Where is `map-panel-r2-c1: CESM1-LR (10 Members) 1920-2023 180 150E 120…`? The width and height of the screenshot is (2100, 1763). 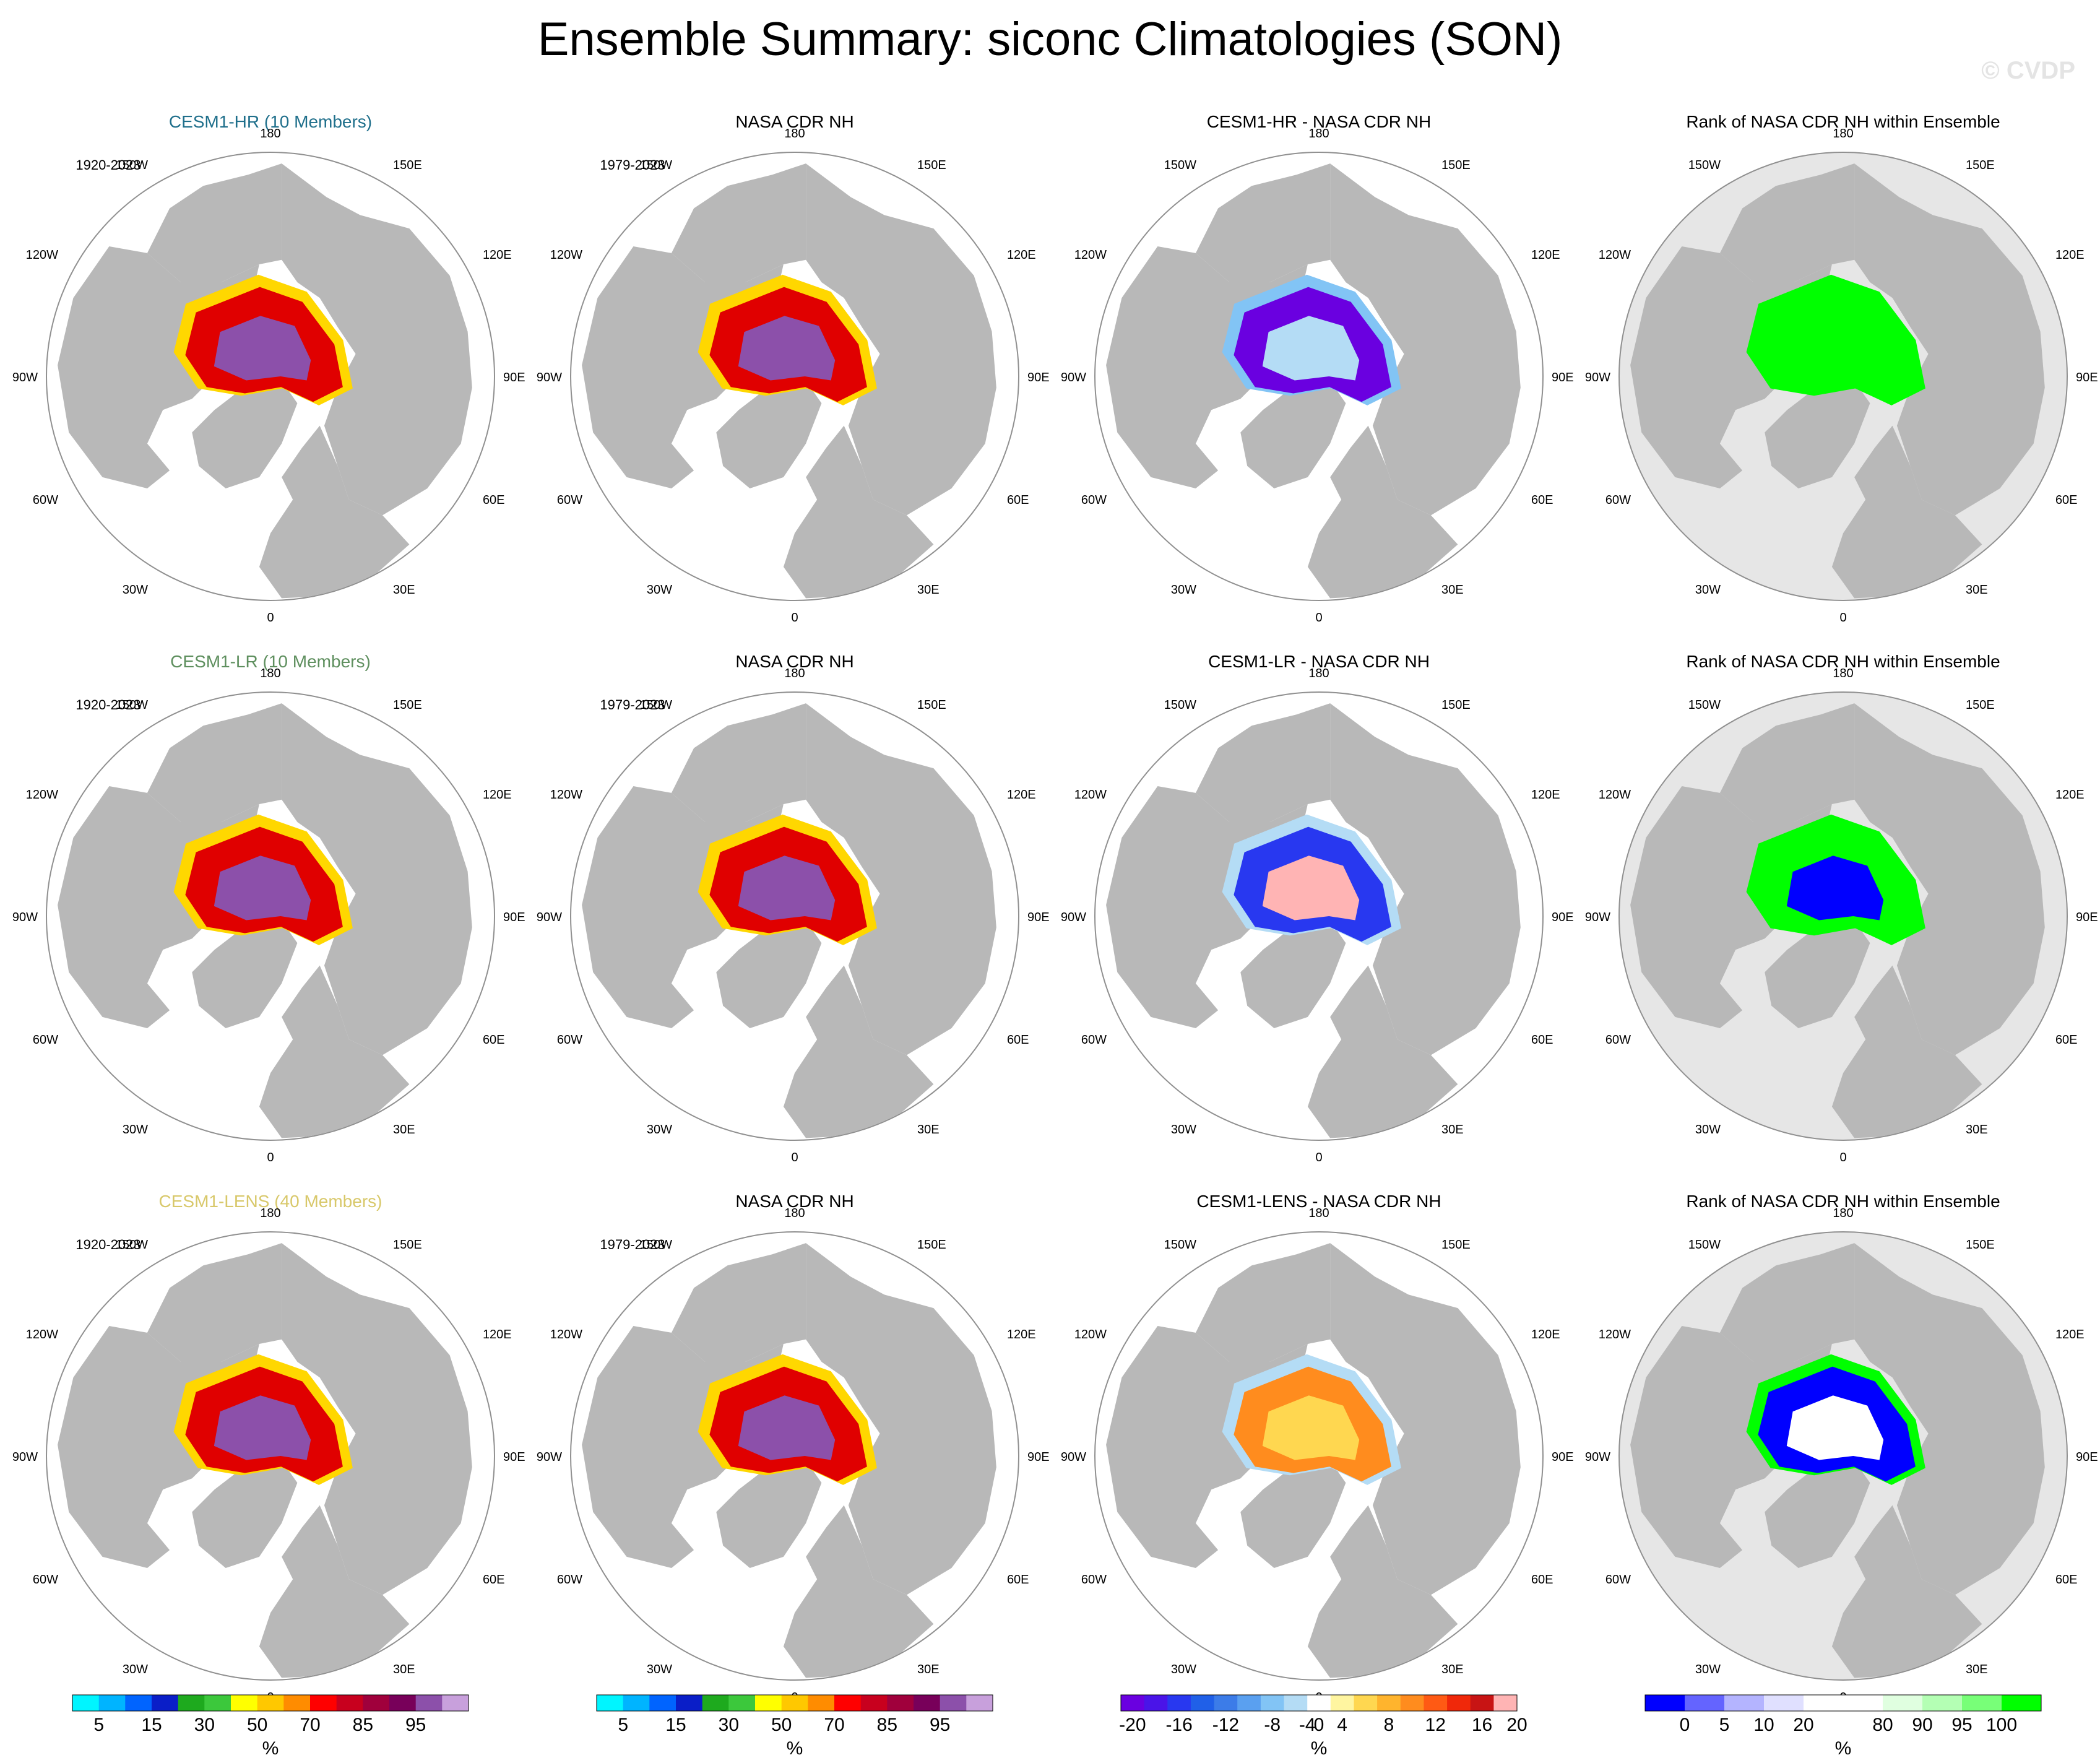
map-panel-r2-c1: CESM1-LR (10 Members) 1920-2023 180 150E 120… is located at coordinates (268, 908).